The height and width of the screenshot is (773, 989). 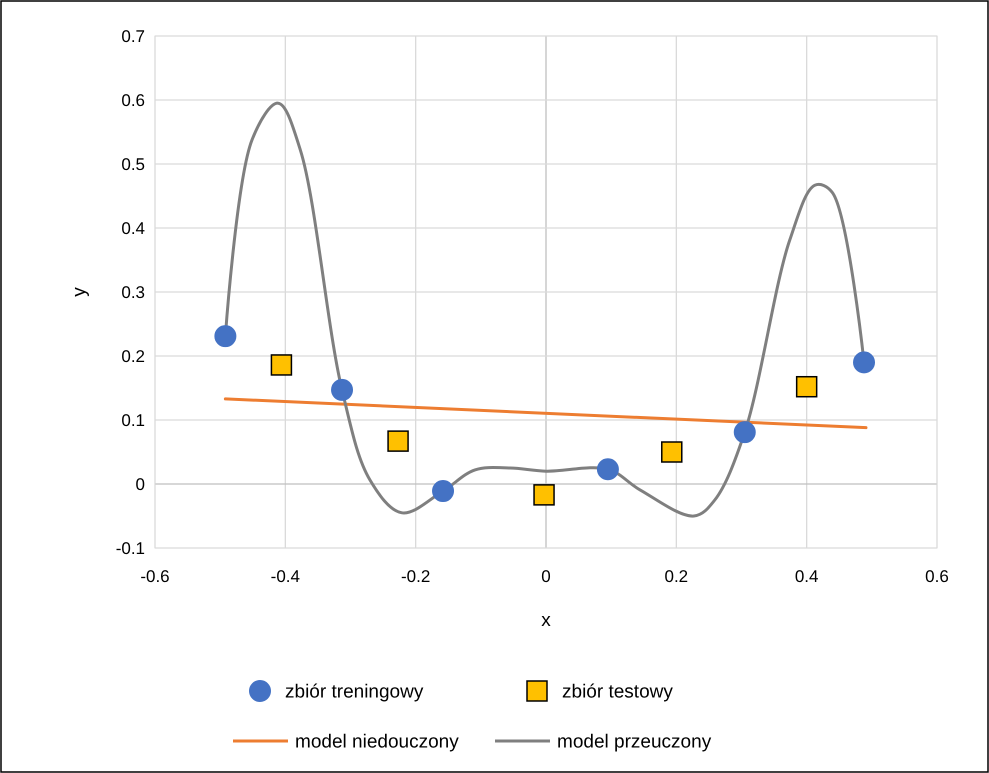 What do you see at coordinates (285, 576) in the screenshot?
I see `x-tick-label: -0.4` at bounding box center [285, 576].